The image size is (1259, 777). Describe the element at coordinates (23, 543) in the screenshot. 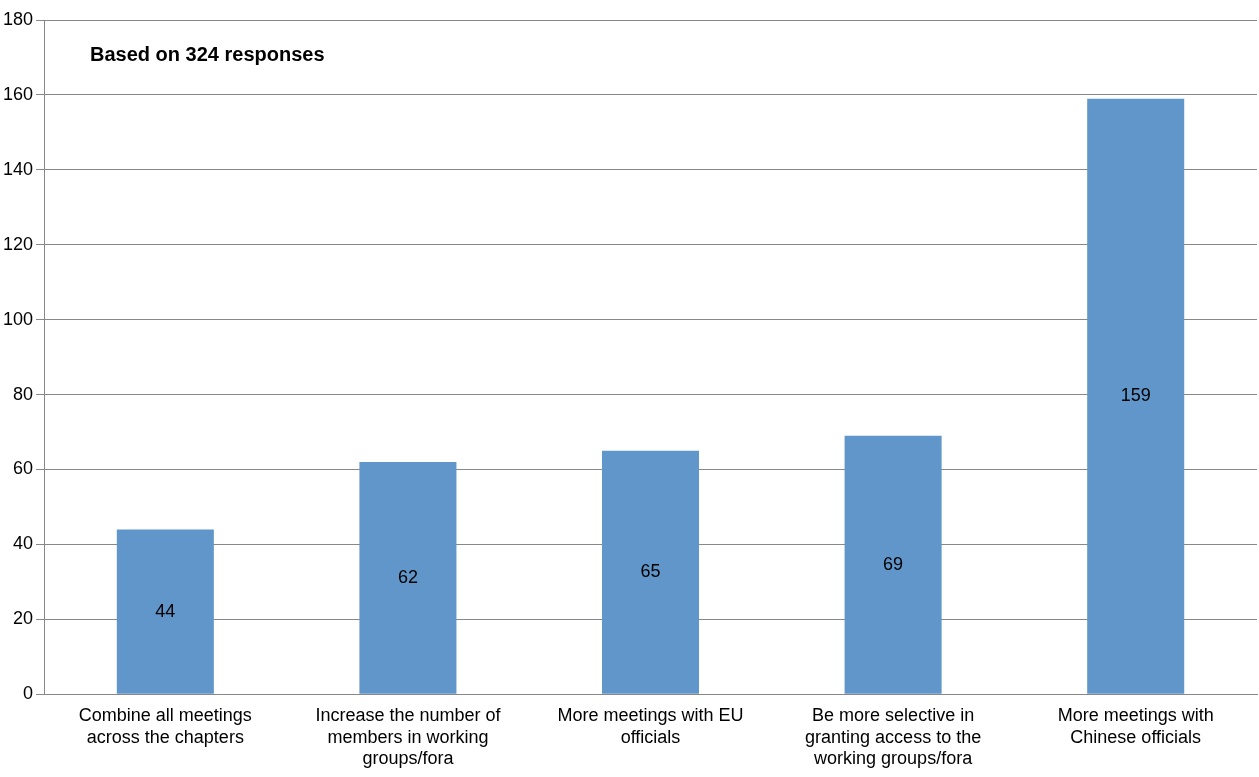

I see `y-tick-label: 40` at that location.